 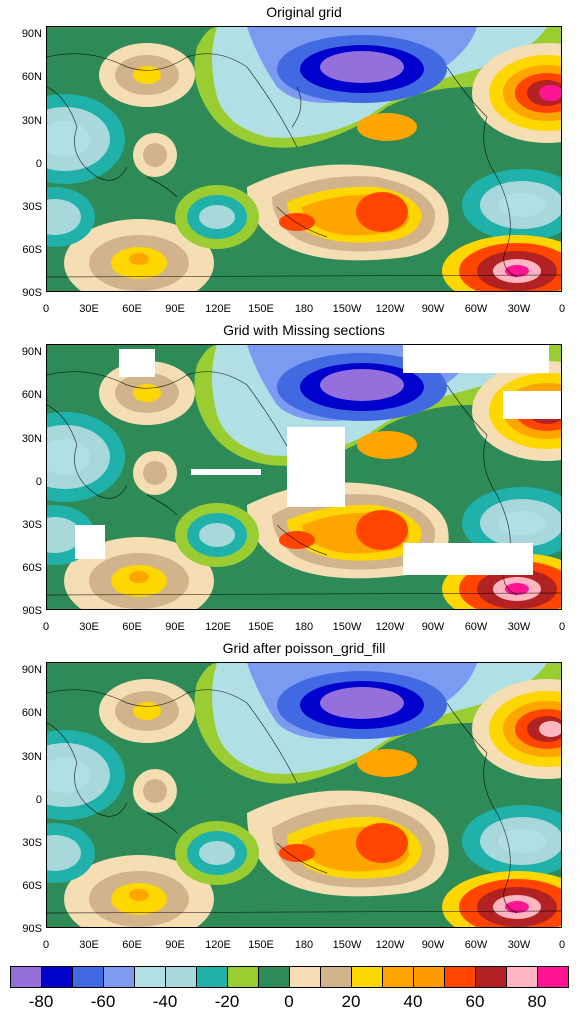 I want to click on color-labelbar: -80 -60 -40 -20 0 20 40 60 80, so click(x=289, y=991).